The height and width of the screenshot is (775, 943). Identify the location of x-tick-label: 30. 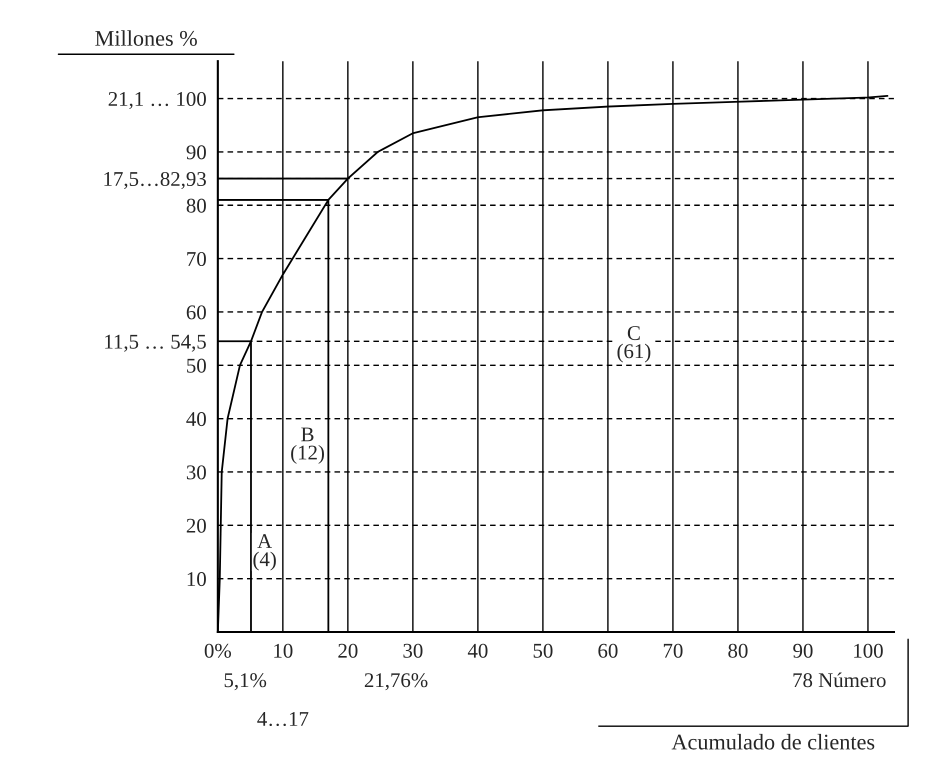
(412, 651).